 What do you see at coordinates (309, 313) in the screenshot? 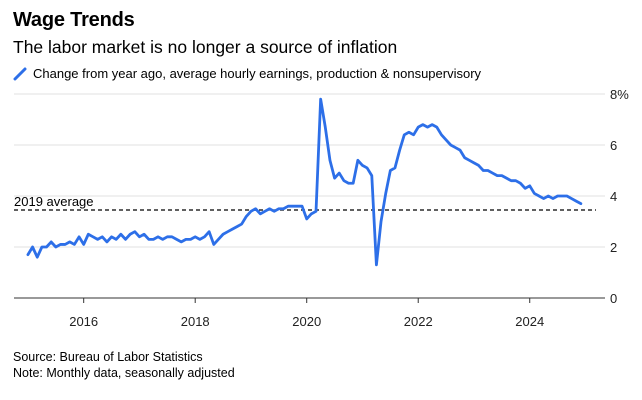
I see `x-axis: 2016 2018 2020 2022 2024` at bounding box center [309, 313].